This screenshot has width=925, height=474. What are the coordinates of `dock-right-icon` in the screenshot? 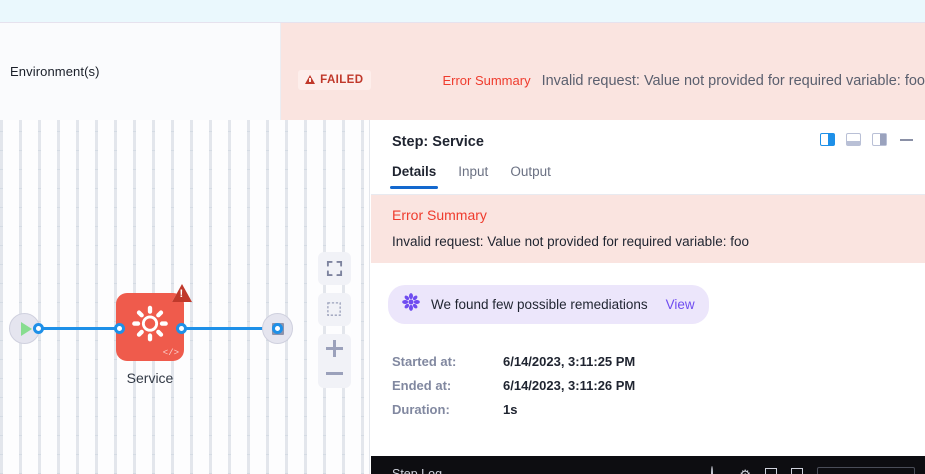 It's located at (827, 139).